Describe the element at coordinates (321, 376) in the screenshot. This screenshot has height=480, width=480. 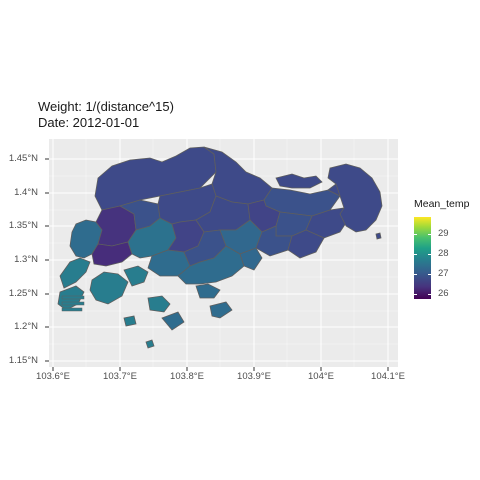
I see `x-tick-label: 104°E` at that location.